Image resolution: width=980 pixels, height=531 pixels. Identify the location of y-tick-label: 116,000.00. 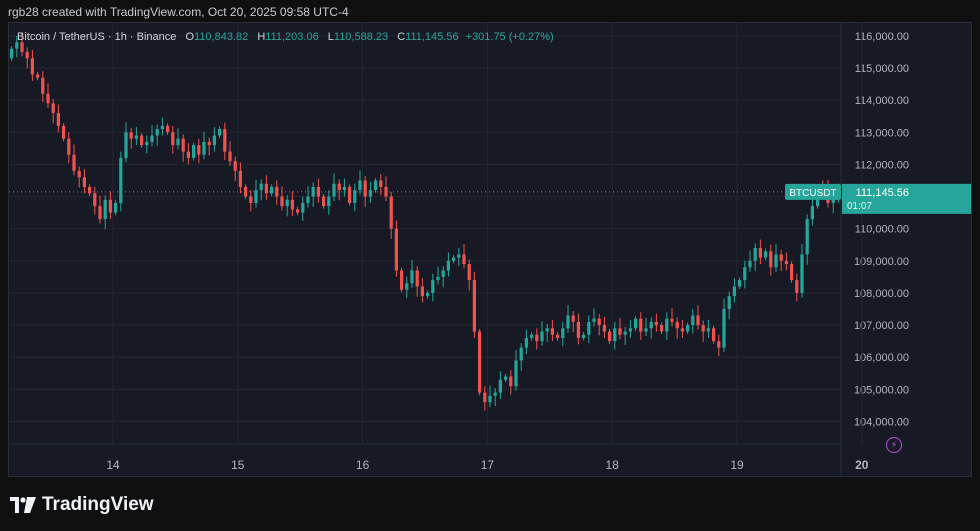
(882, 37).